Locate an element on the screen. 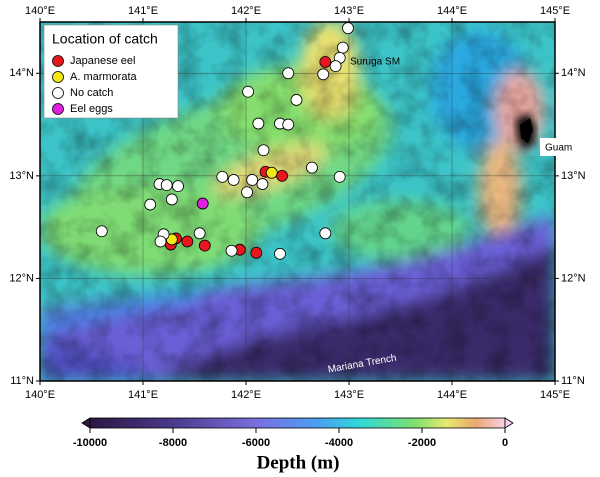 This screenshot has width=600, height=477. annotation: Suruga SM is located at coordinates (375, 62).